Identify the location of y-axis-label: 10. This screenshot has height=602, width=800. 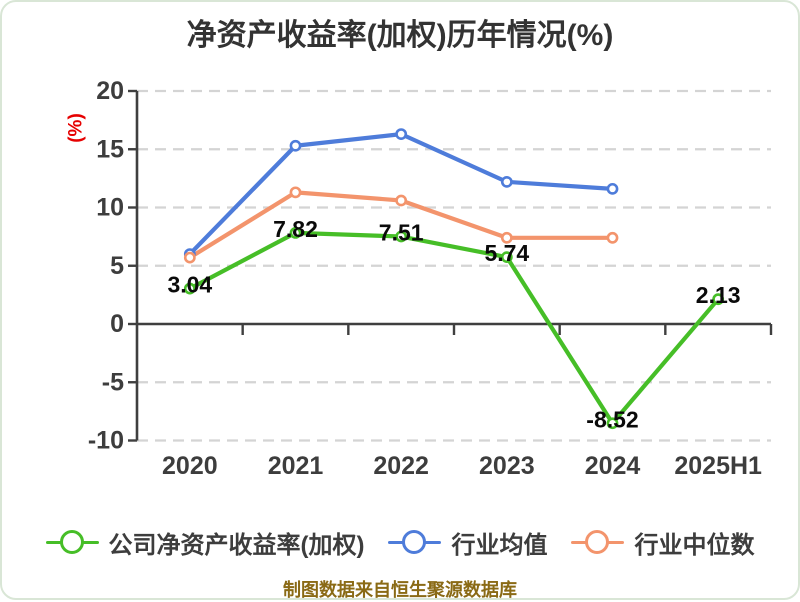
(110, 208).